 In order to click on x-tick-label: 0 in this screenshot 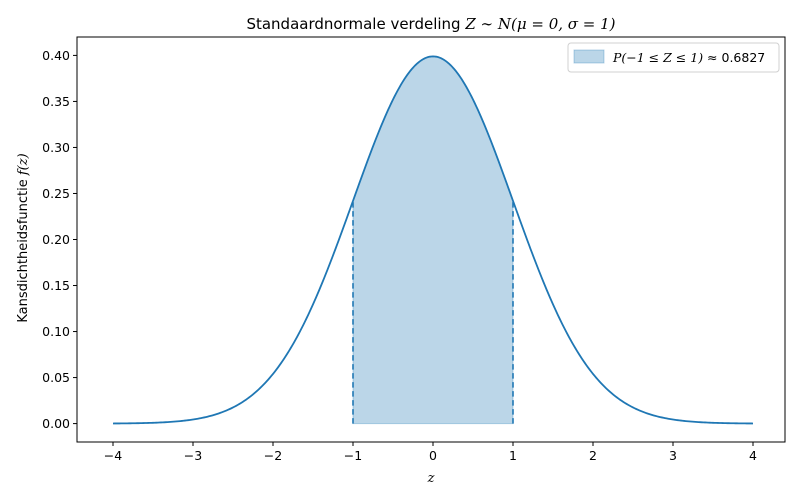, I will do `click(433, 455)`.